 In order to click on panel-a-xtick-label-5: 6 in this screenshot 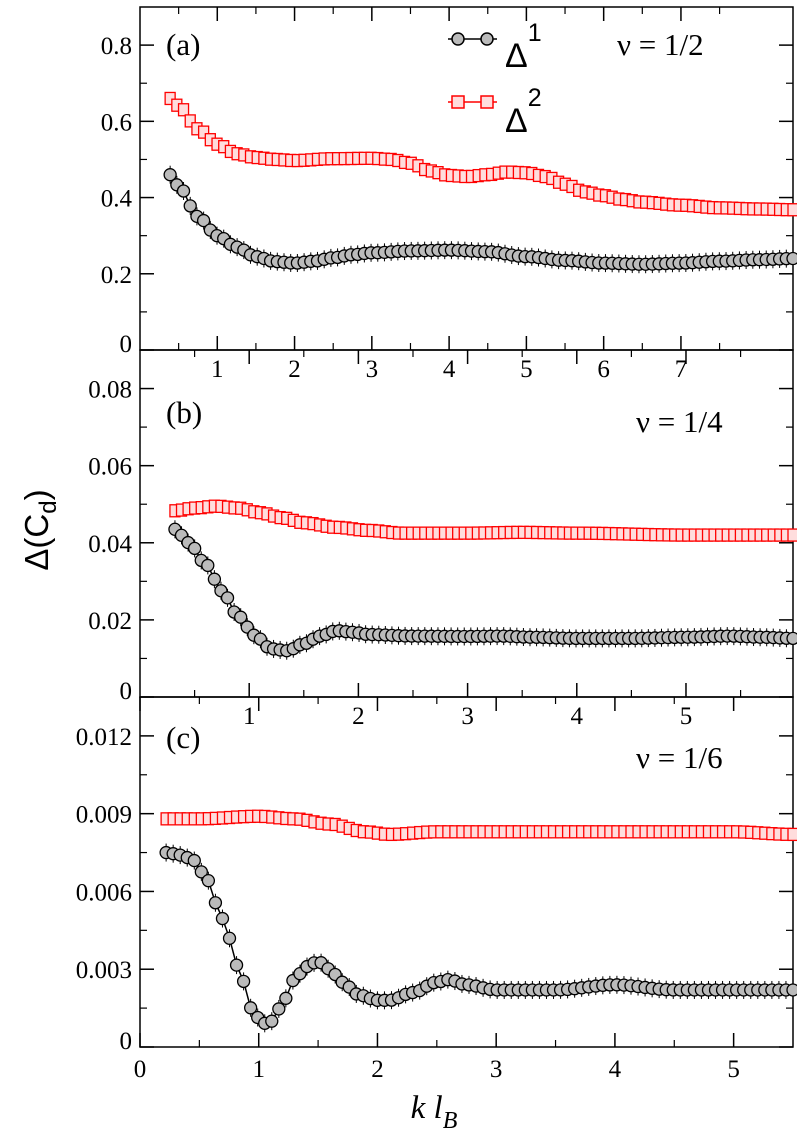, I will do `click(603, 369)`.